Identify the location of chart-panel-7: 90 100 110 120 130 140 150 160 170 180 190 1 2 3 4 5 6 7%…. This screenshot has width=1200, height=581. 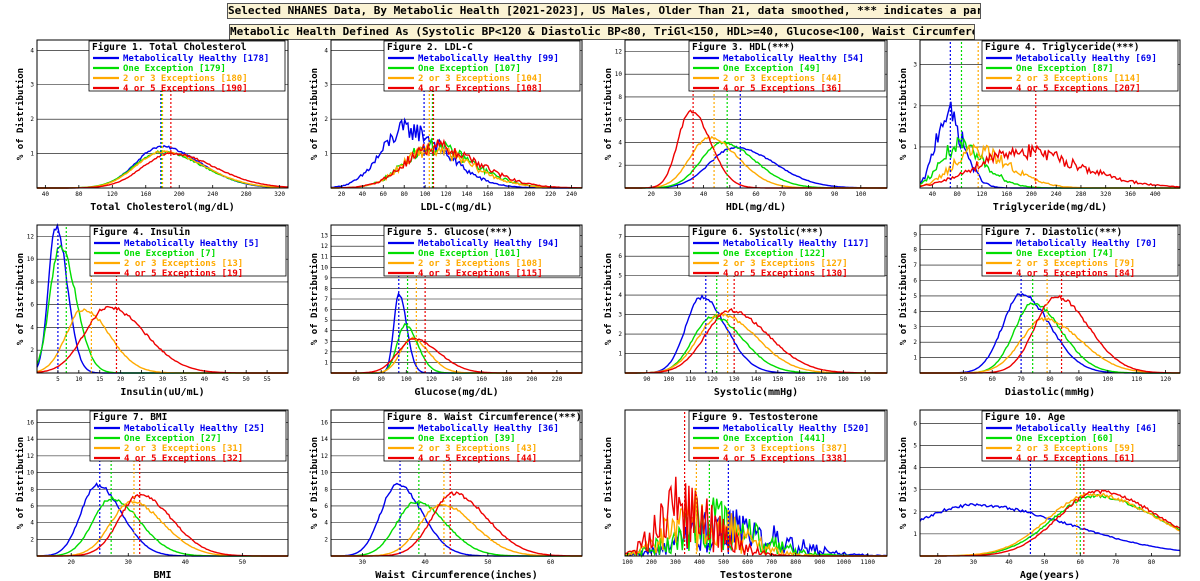
(745, 311).